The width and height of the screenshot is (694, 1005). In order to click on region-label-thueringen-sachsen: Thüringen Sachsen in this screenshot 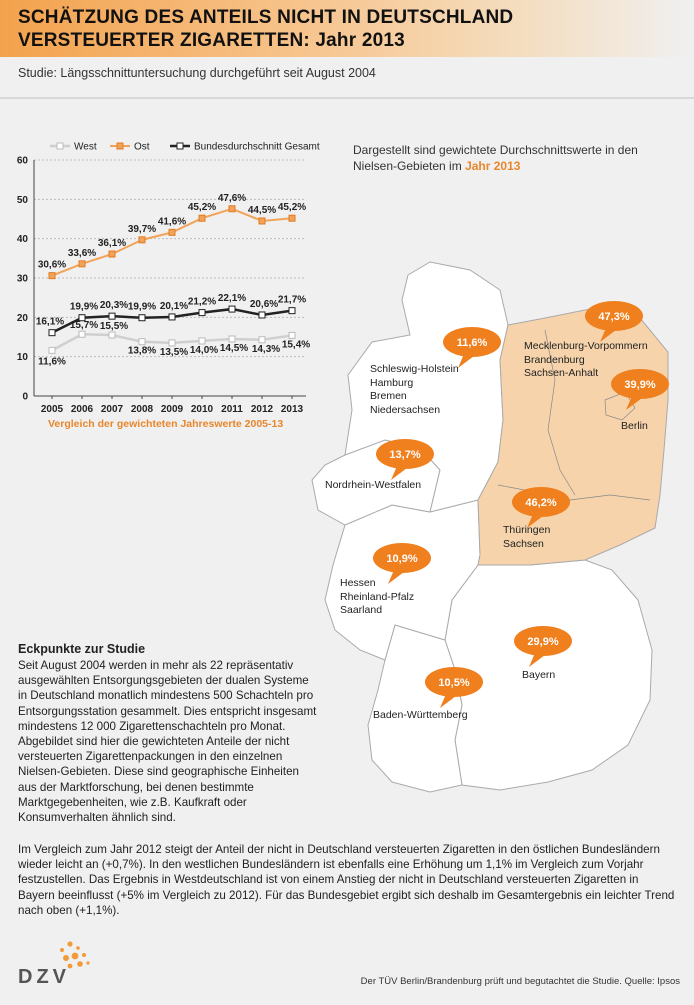, I will do `click(527, 537)`.